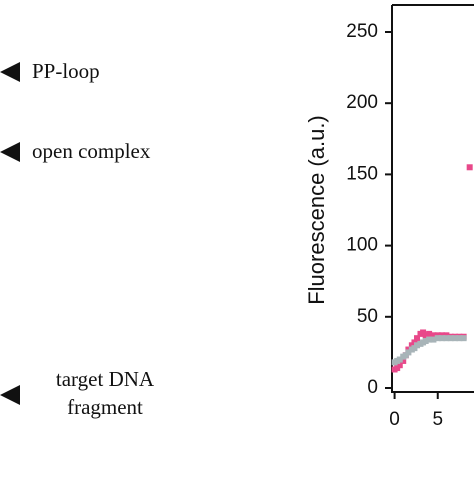  What do you see at coordinates (362, 245) in the screenshot?
I see `y-tick-label: 100` at bounding box center [362, 245].